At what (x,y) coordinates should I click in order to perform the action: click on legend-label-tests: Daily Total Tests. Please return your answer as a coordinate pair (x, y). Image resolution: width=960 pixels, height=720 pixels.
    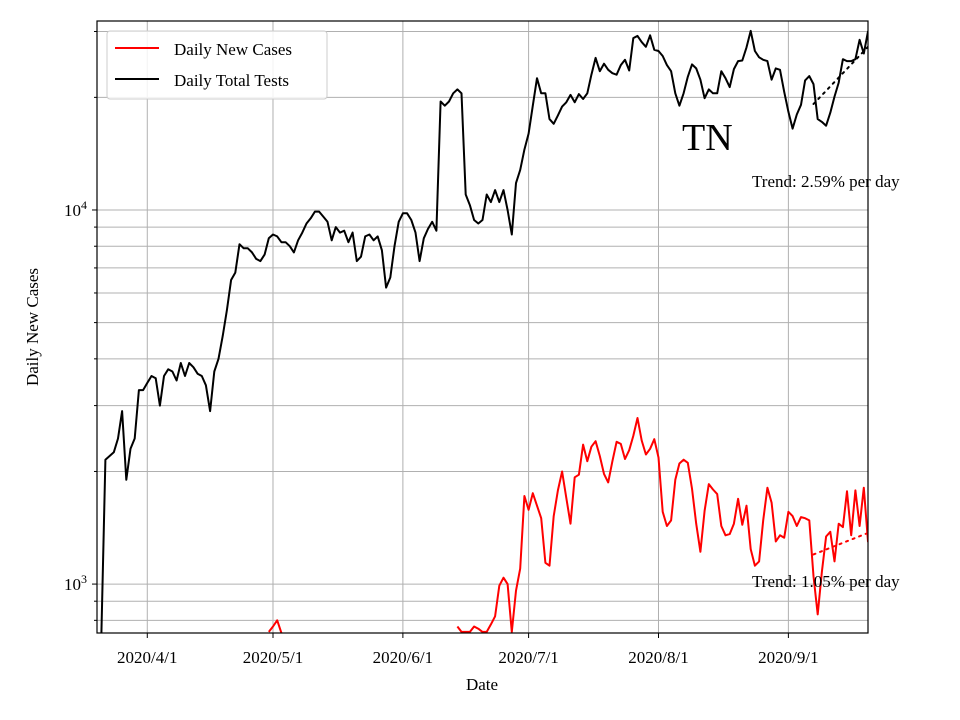
    Looking at the image, I should click on (231, 80).